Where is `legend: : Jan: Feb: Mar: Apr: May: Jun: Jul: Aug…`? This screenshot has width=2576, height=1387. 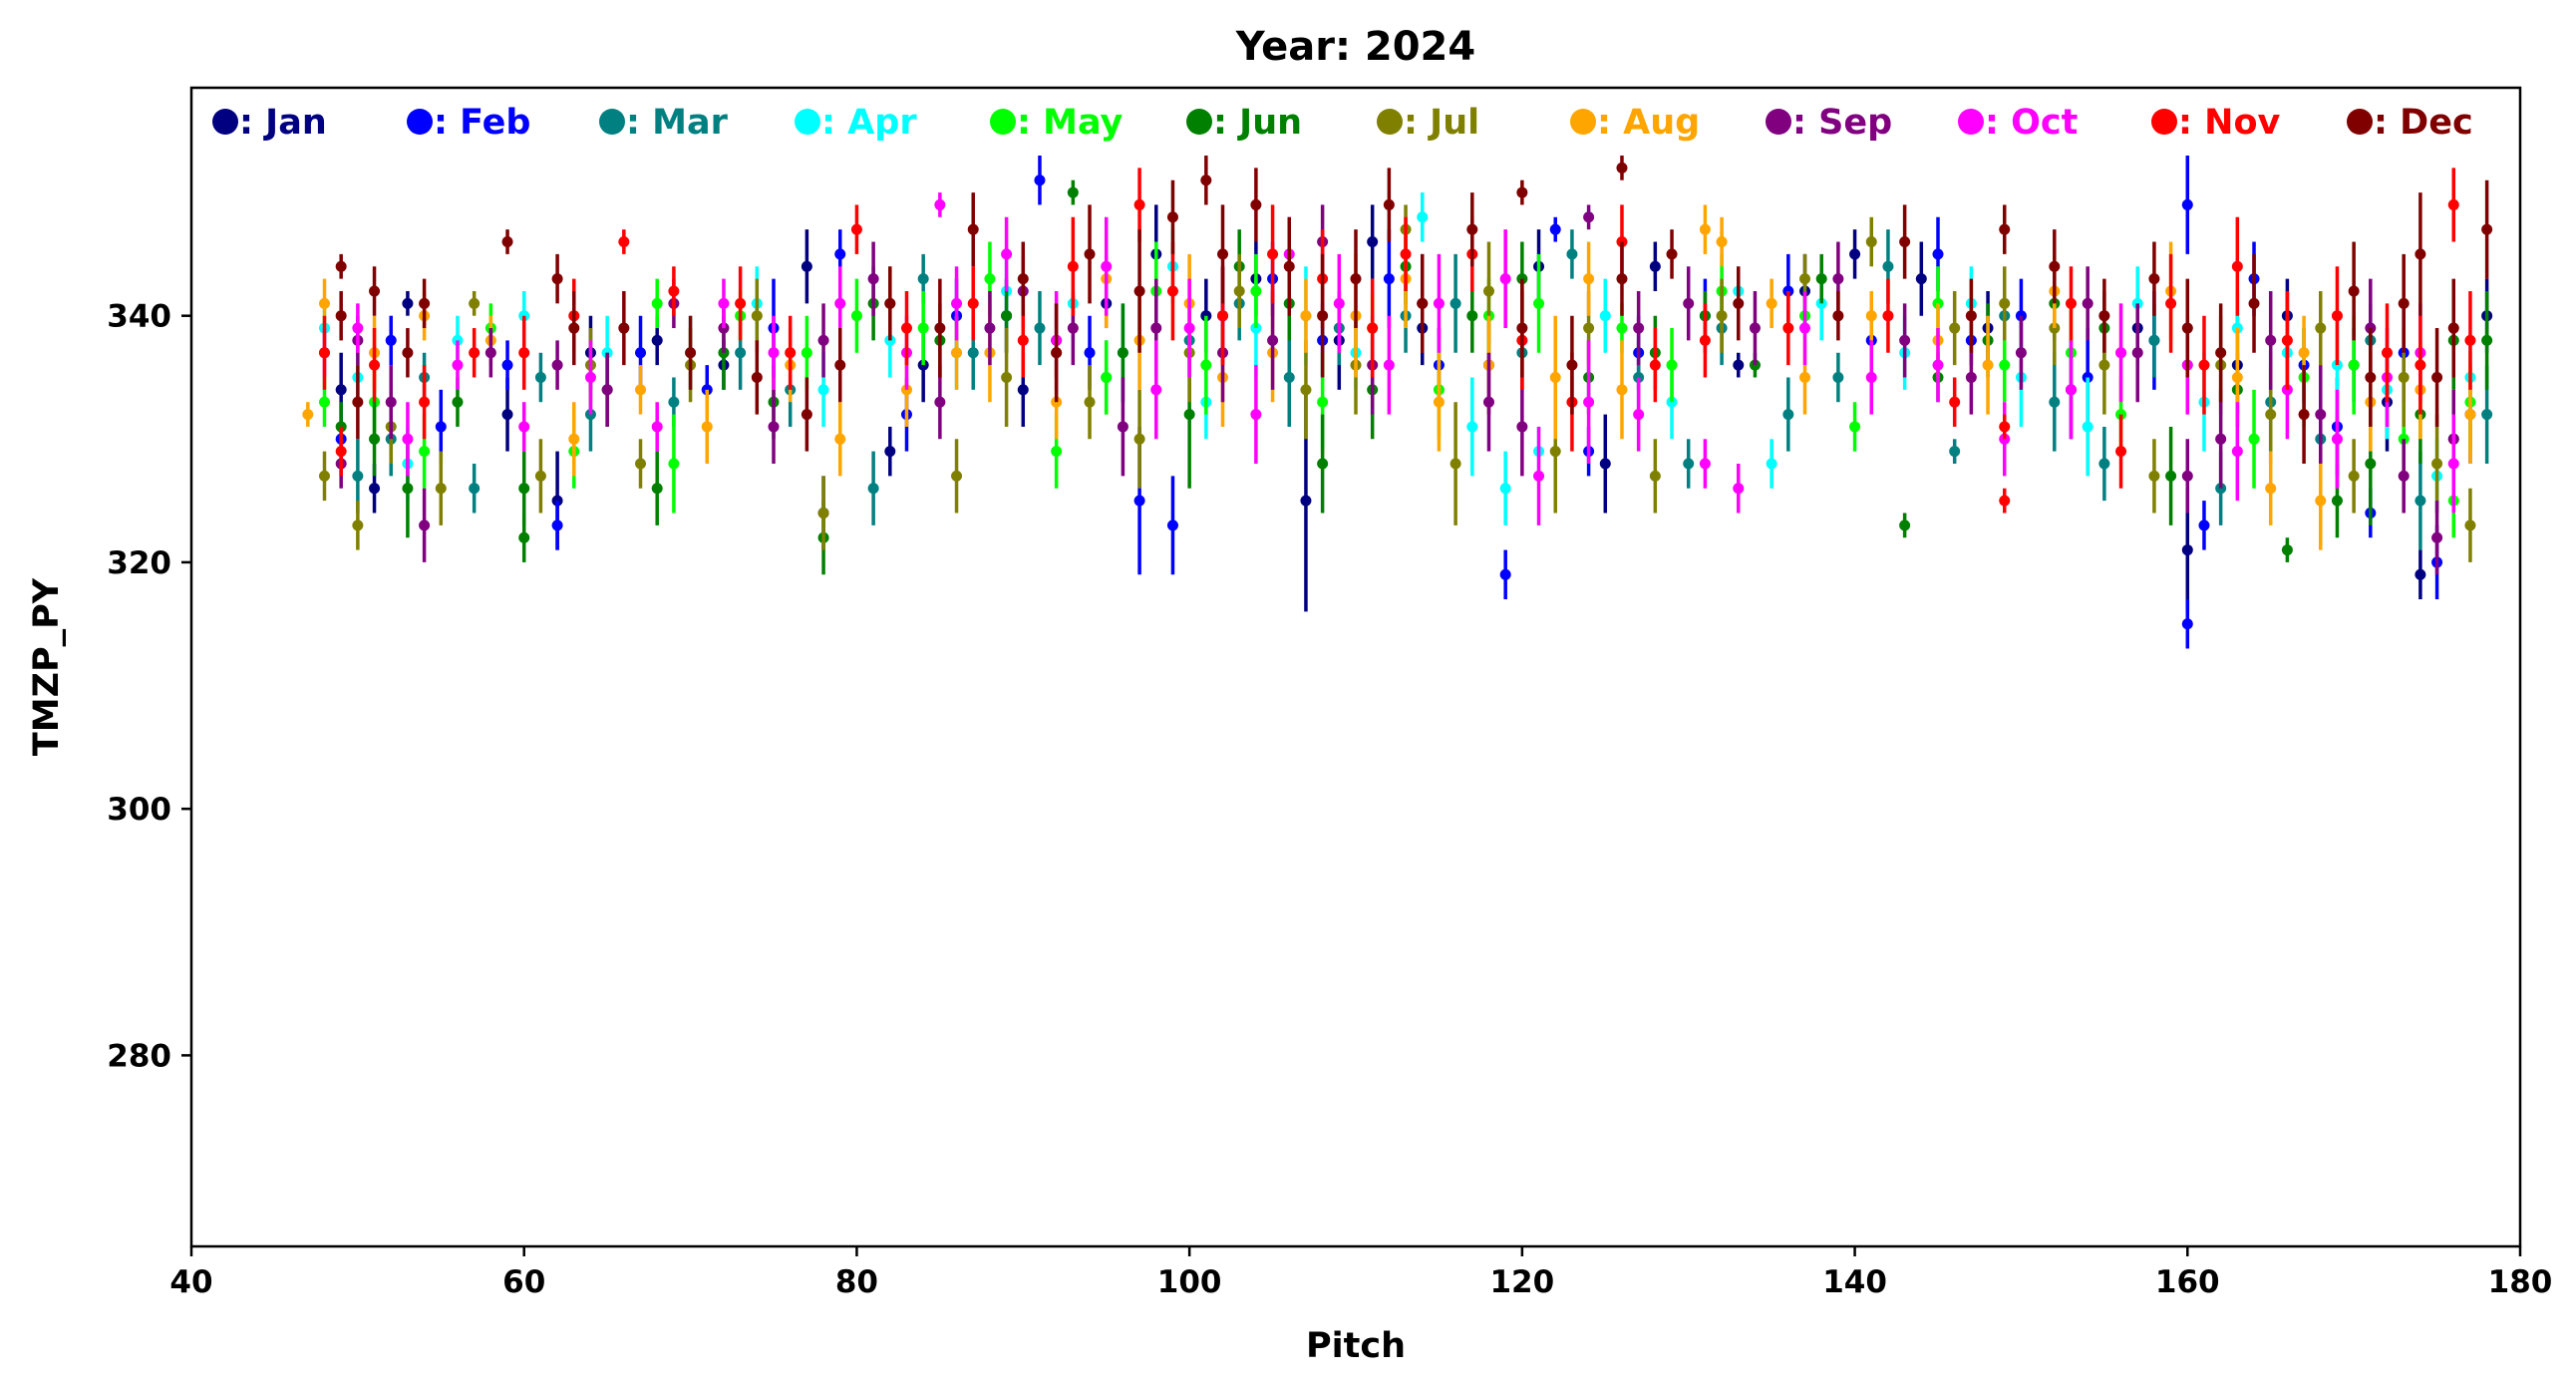
legend: : Jan: Feb: Mar: Apr: May: Jun: Jul: Aug… is located at coordinates (1342, 123).